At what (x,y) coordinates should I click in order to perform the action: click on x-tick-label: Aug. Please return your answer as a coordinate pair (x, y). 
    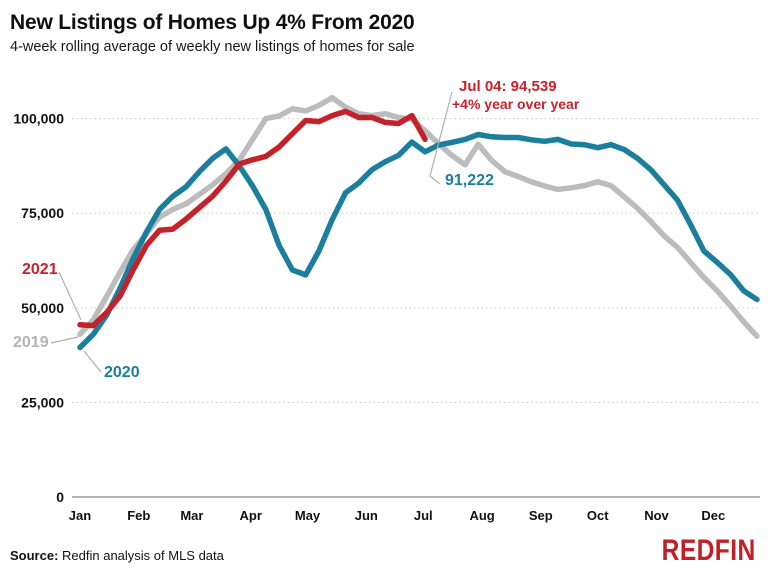
    Looking at the image, I should click on (481, 515).